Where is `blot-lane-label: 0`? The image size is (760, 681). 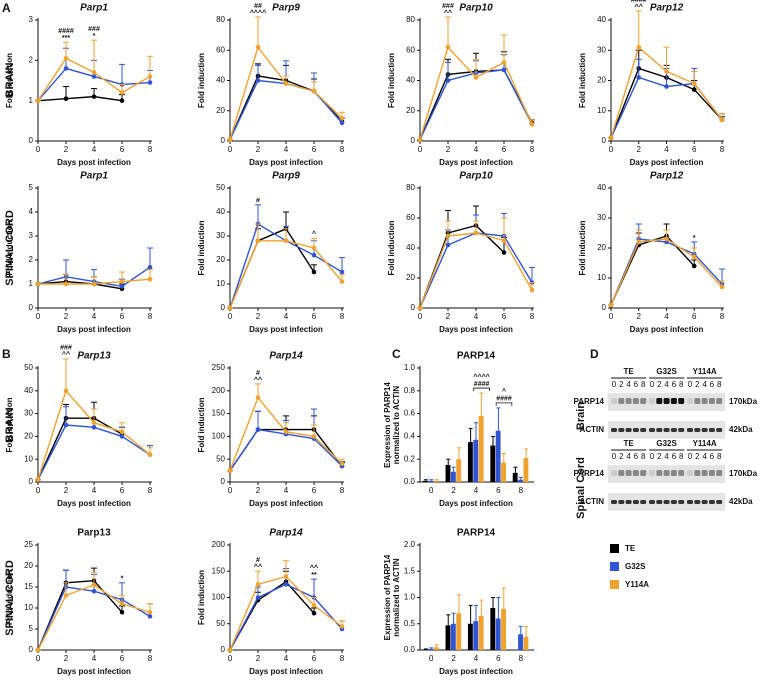
blot-lane-label: 0 is located at coordinates (614, 384).